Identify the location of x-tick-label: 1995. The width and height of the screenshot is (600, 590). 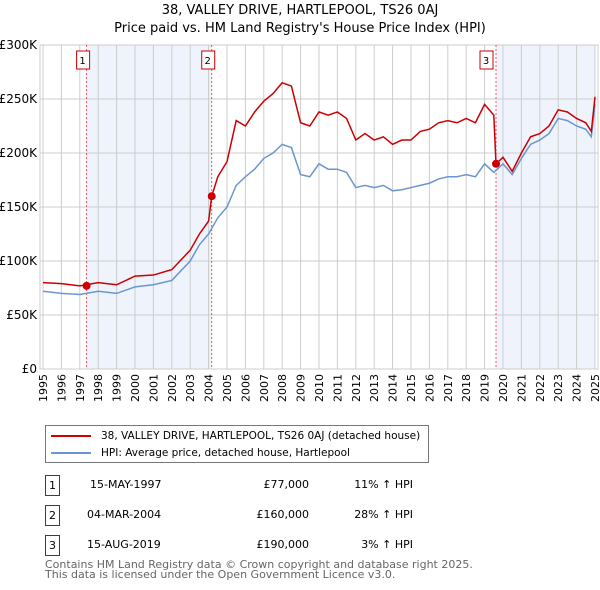
(43, 388).